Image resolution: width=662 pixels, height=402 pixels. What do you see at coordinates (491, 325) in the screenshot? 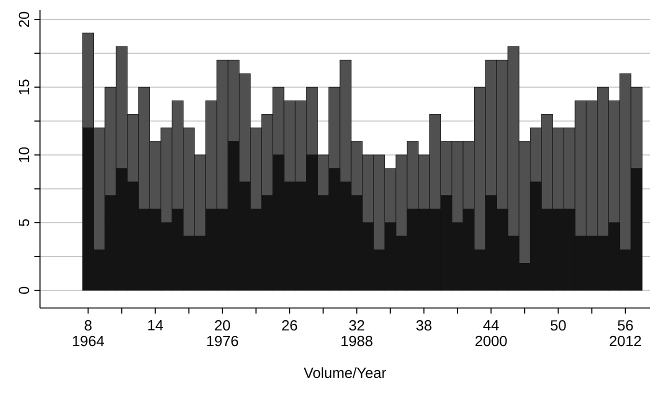
I see `x-tick-label: 44` at bounding box center [491, 325].